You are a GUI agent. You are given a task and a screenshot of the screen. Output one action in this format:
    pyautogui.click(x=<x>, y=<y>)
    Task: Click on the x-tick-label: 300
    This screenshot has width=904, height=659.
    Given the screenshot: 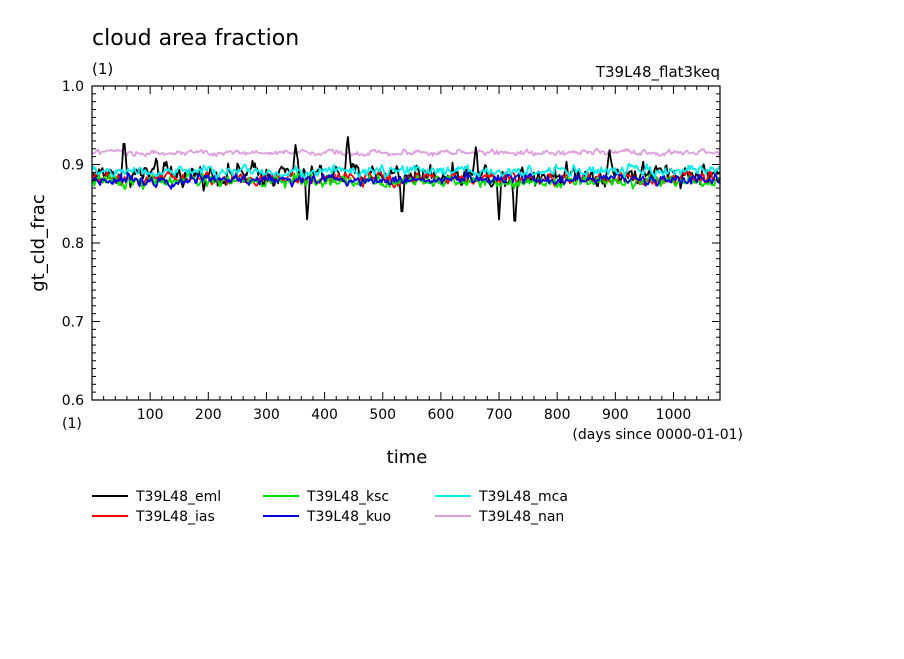 What is the action you would take?
    pyautogui.click(x=266, y=415)
    